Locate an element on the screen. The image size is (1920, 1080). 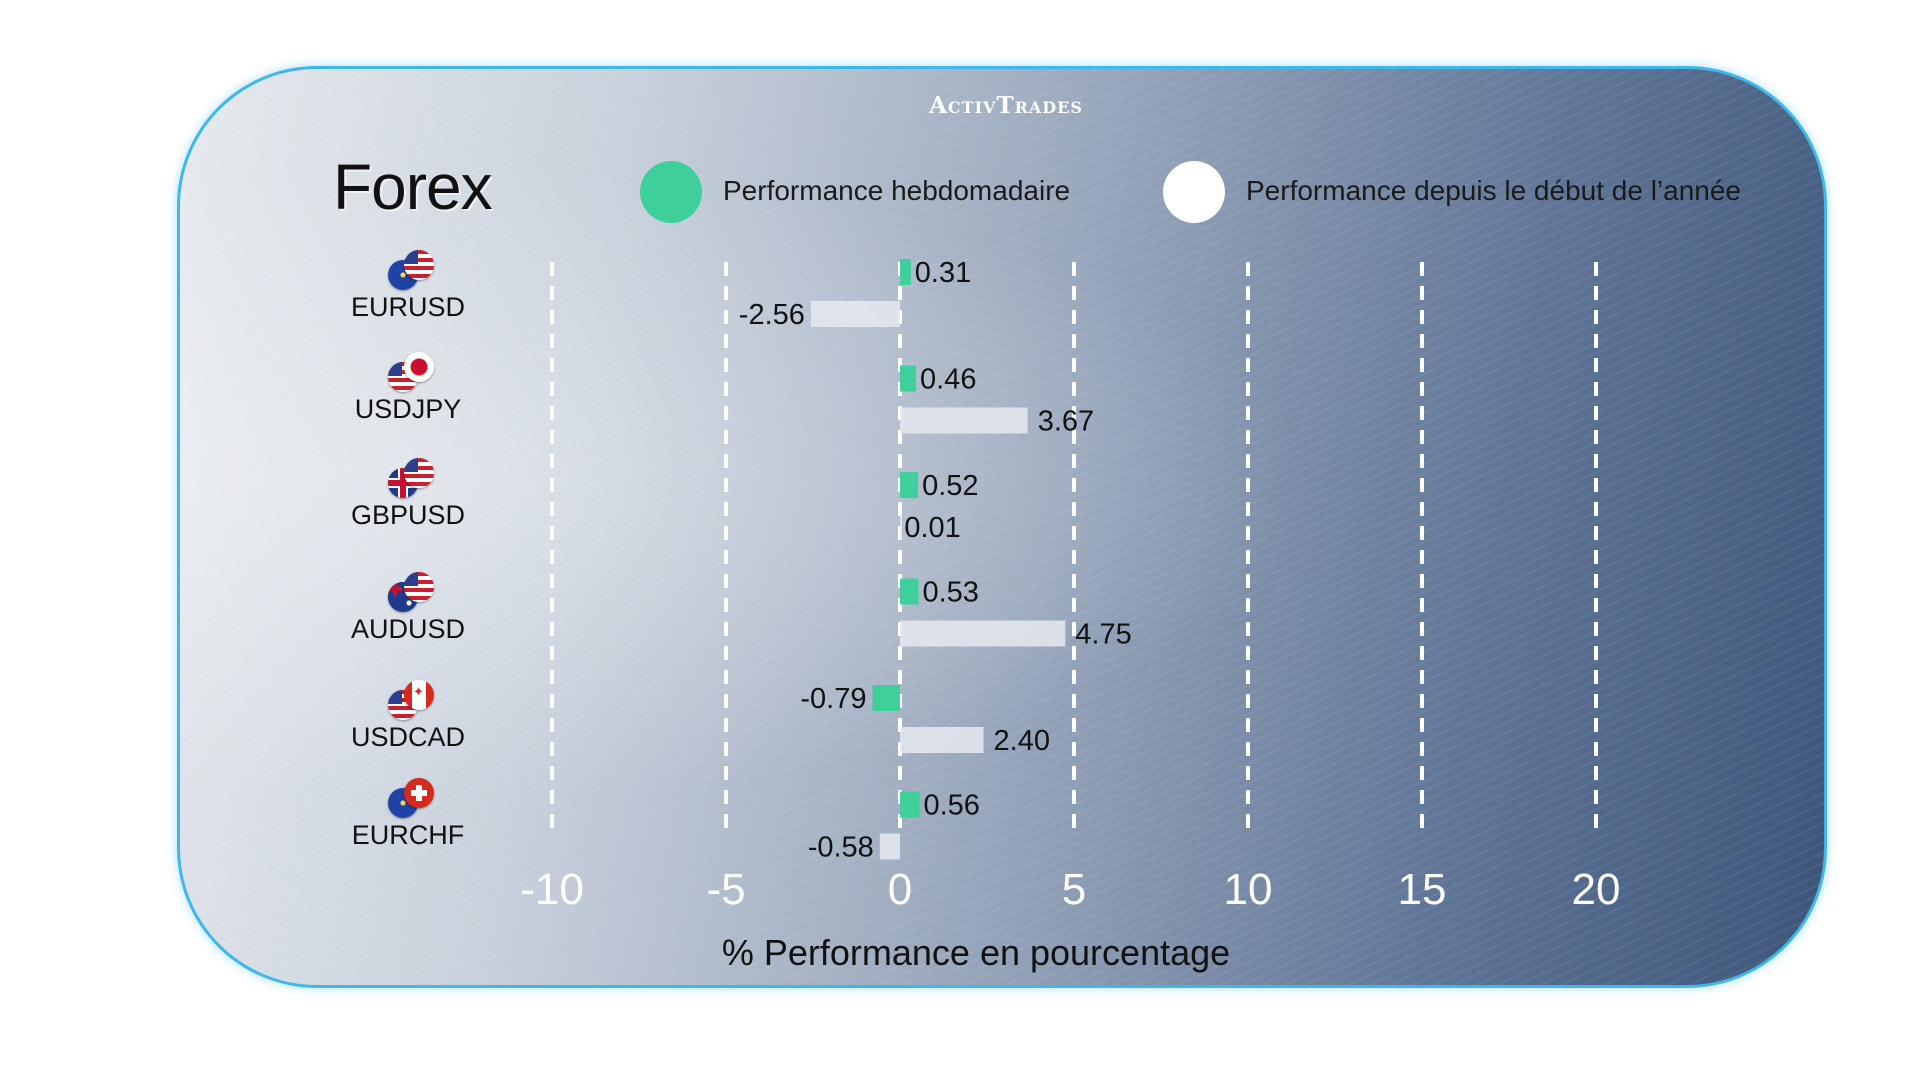
weekly-legend-dot is located at coordinates (671, 192).